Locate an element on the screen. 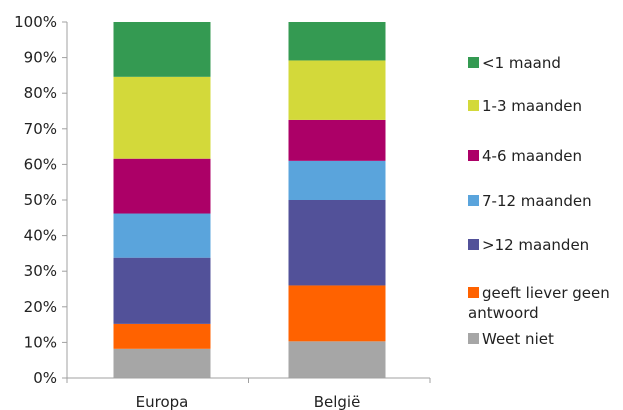 The image size is (623, 410). y-tick-label: 50% is located at coordinates (40, 200).